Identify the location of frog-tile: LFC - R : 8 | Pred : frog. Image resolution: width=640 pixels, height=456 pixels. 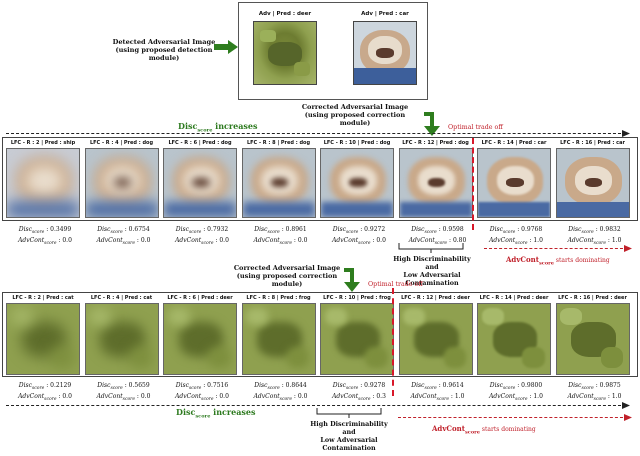
(278, 334).